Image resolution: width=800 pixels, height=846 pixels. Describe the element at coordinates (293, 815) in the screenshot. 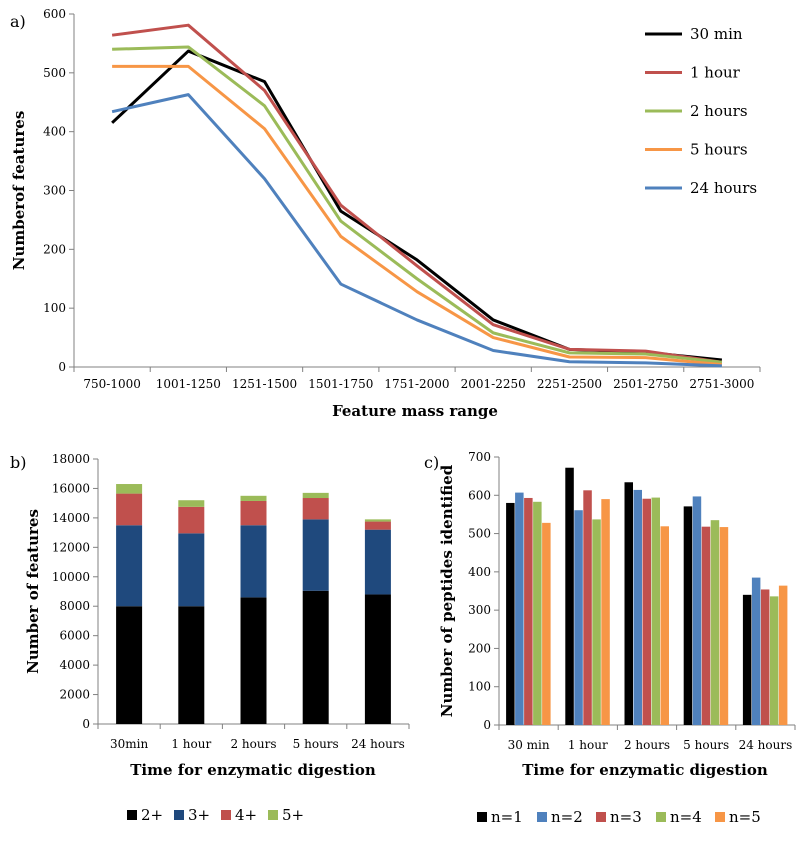

I see `b-legend-label: 5+` at that location.